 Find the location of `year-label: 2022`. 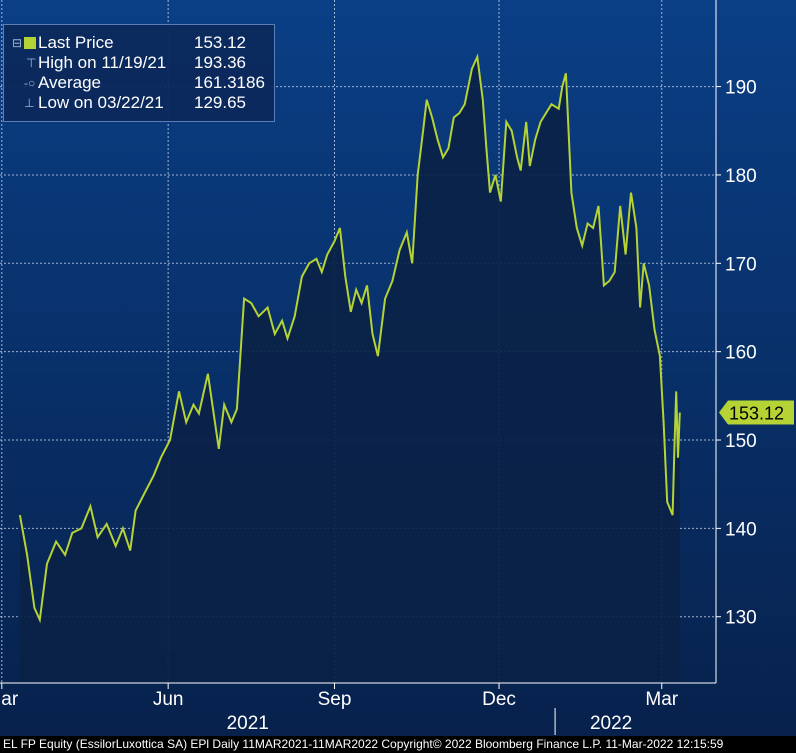

year-label: 2022 is located at coordinates (611, 723).